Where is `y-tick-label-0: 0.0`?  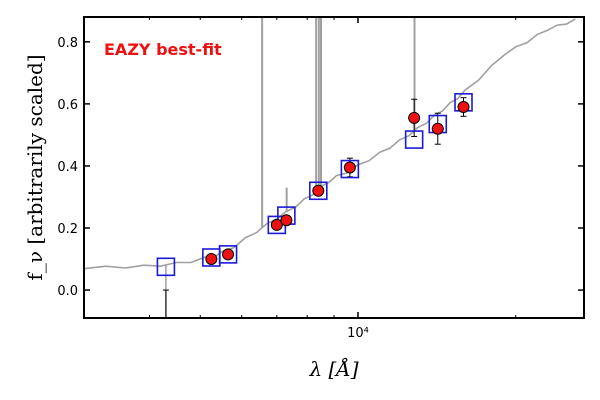
y-tick-label-0: 0.0 is located at coordinates (67, 291).